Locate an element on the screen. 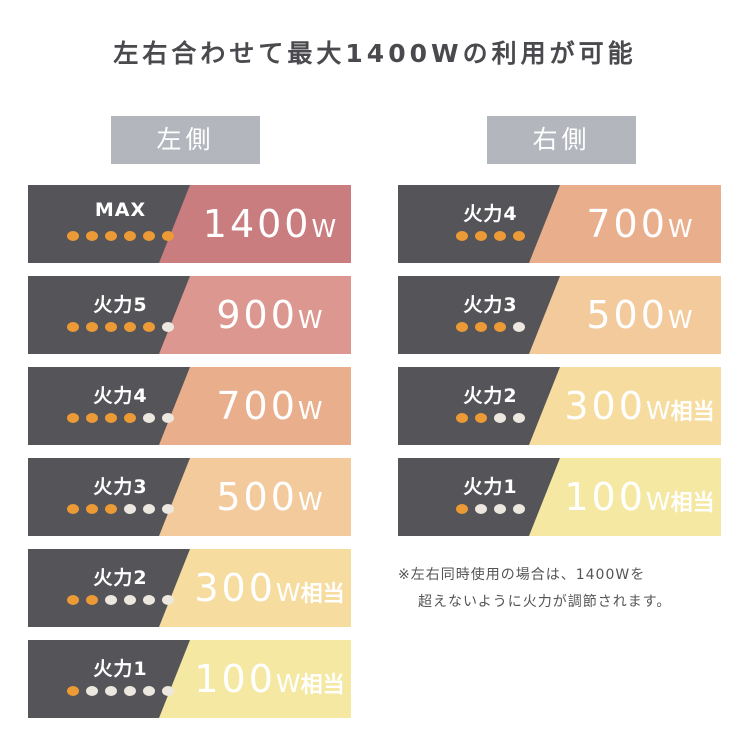 The height and width of the screenshot is (750, 750). power-level-row: 火力5 900W is located at coordinates (189, 315).